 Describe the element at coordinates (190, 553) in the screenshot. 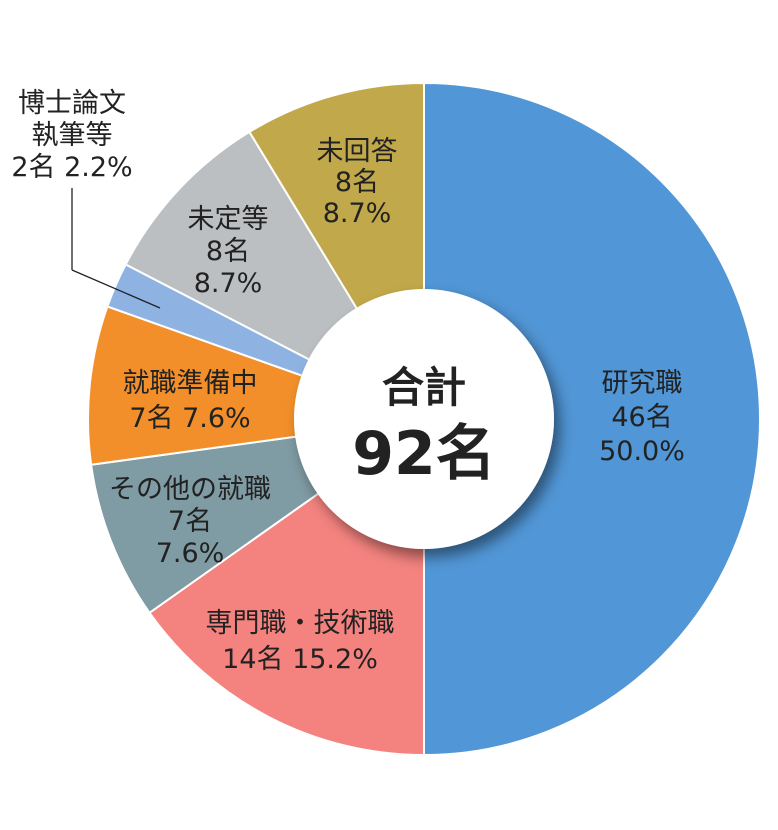

I see `slice-label-line: 7.6%` at that location.